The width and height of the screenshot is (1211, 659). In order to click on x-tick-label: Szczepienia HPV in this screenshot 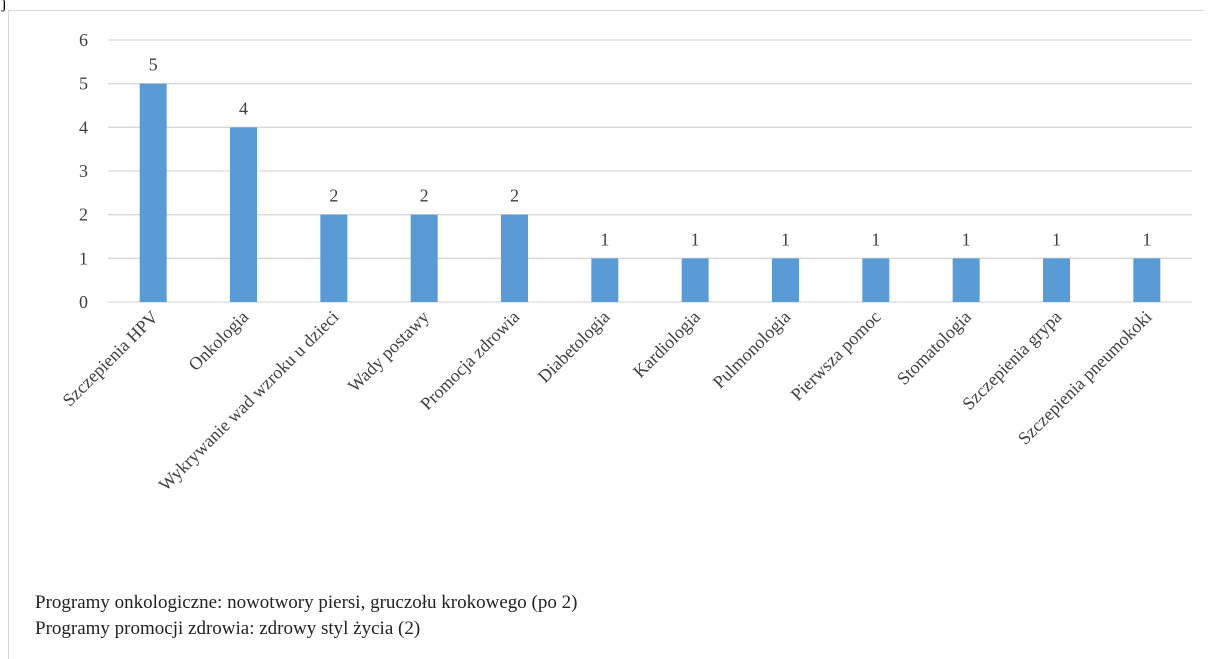, I will do `click(110, 359)`.